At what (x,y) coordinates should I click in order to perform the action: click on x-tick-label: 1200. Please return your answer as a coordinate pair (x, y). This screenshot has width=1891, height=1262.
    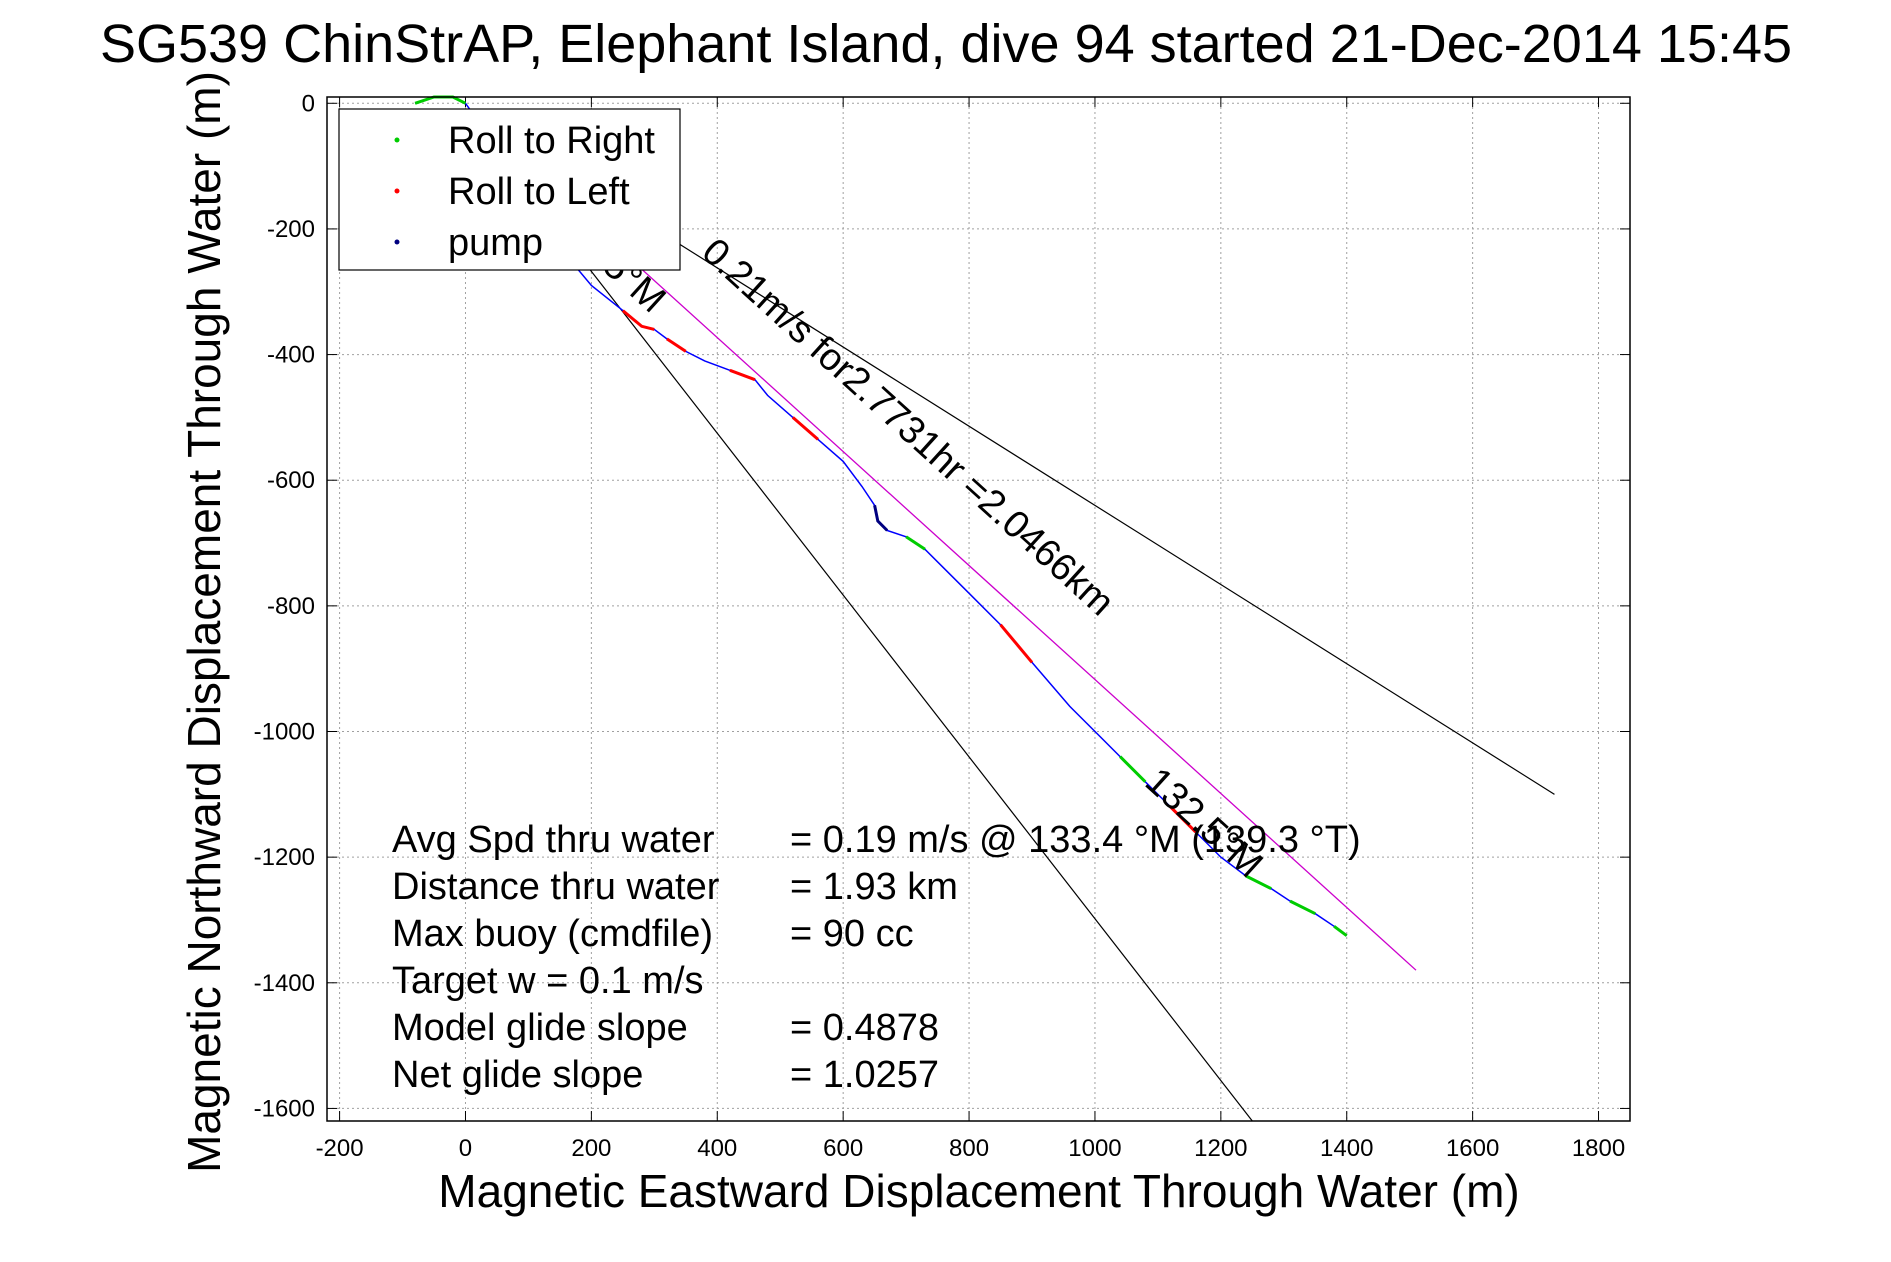
    Looking at the image, I should click on (1220, 1148).